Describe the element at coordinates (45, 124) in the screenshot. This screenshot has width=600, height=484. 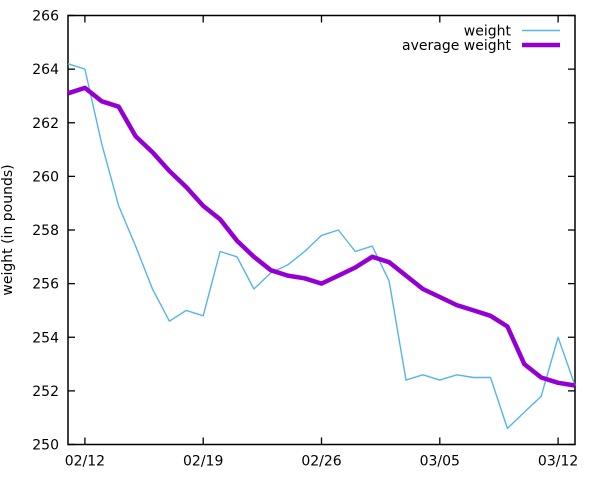
I see `y-tick-label: 262` at that location.